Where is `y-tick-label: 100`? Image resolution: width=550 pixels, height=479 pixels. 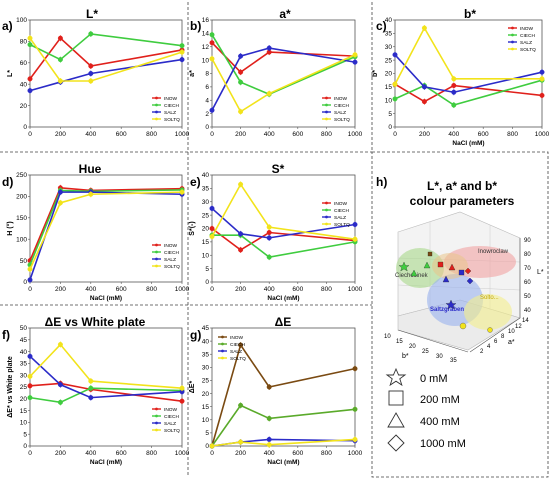 y-tick-label: 100 is located at coordinates (21, 20).